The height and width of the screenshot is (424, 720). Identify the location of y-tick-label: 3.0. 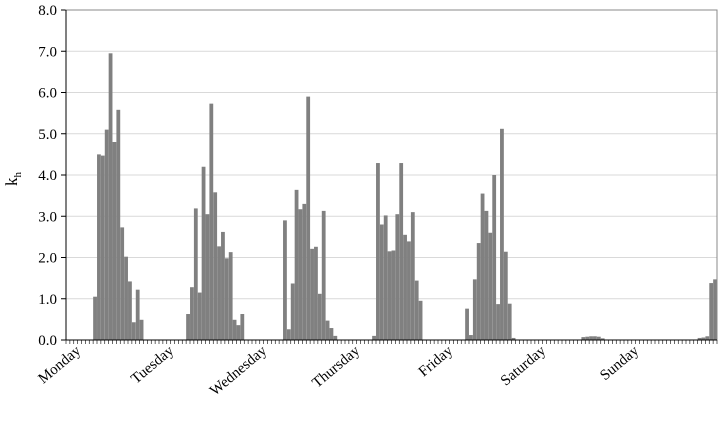
(47, 217).